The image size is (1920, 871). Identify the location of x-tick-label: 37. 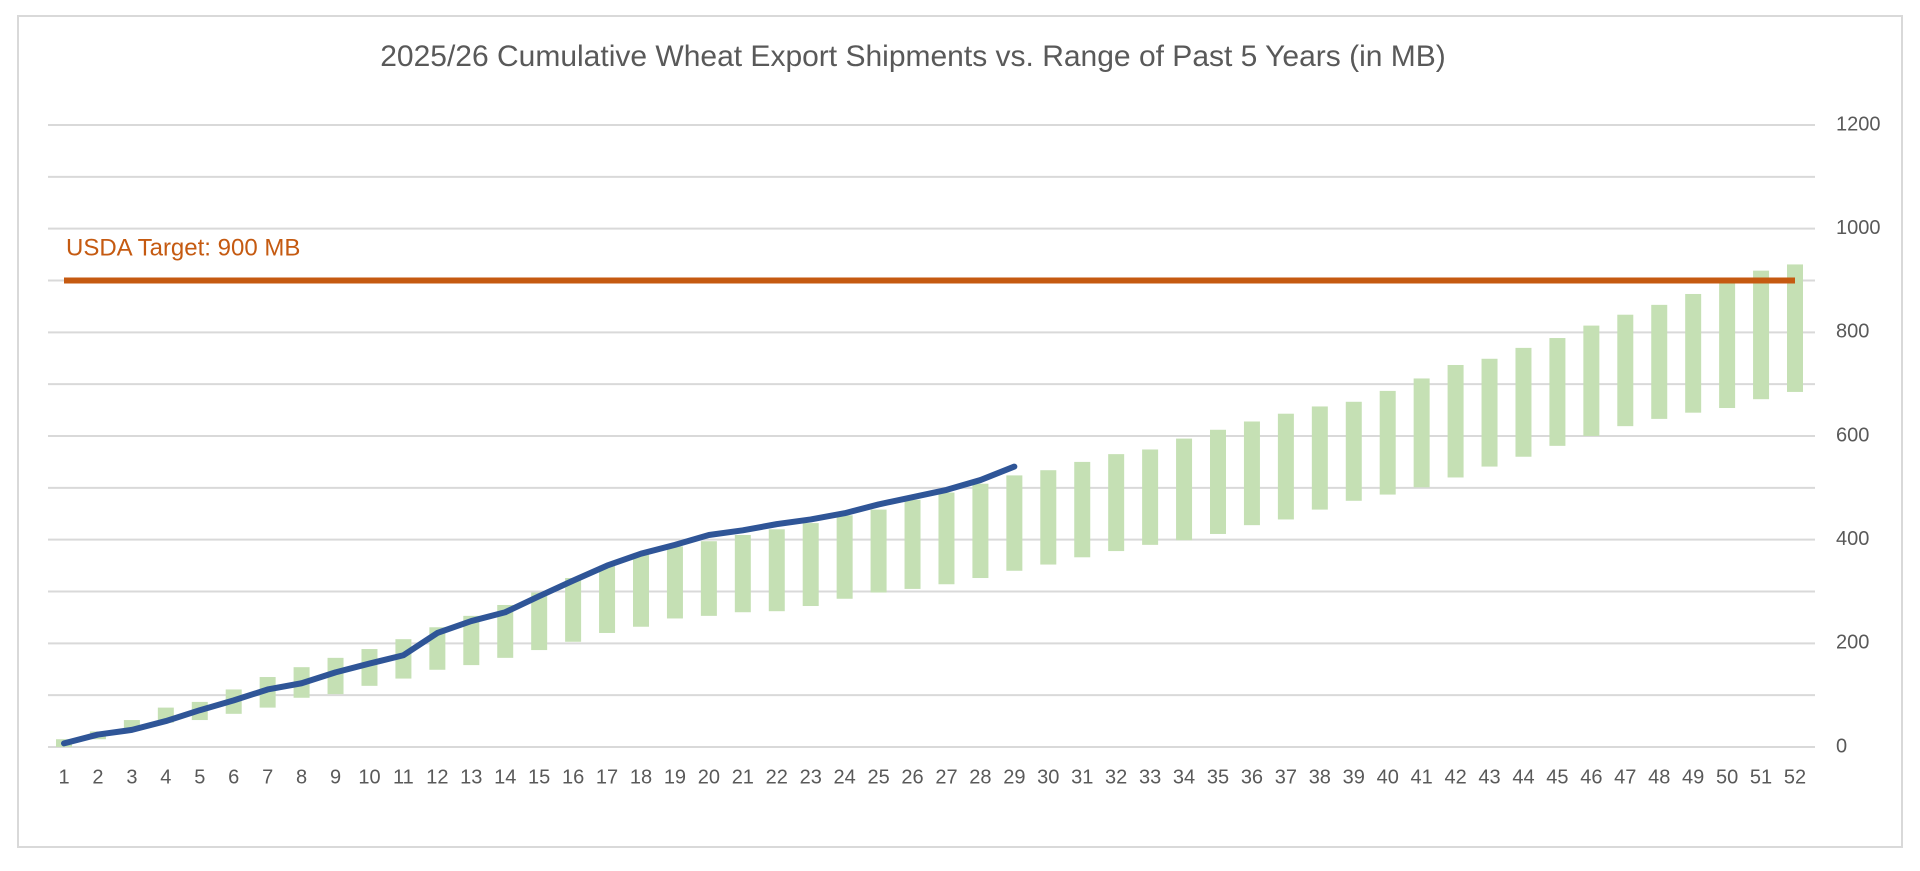
(1286, 777).